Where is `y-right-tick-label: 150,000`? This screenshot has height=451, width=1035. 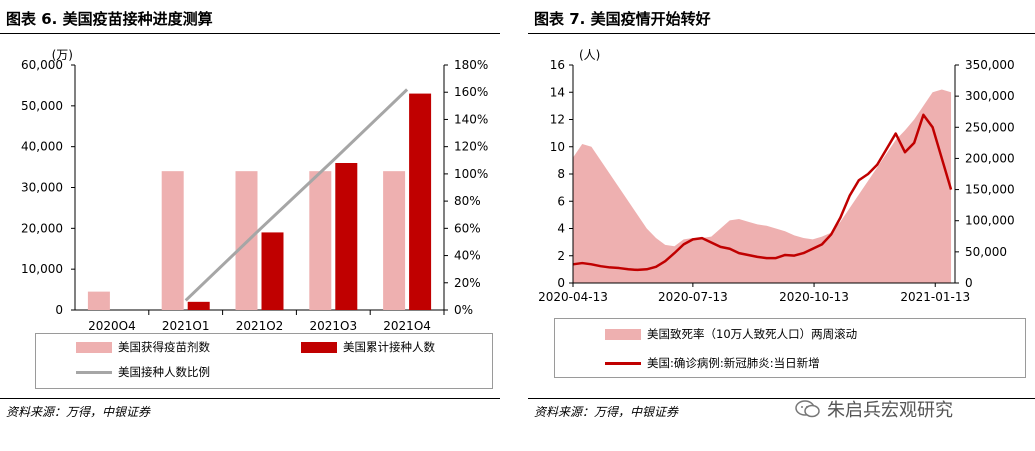 y-right-tick-label: 150,000 is located at coordinates (990, 190).